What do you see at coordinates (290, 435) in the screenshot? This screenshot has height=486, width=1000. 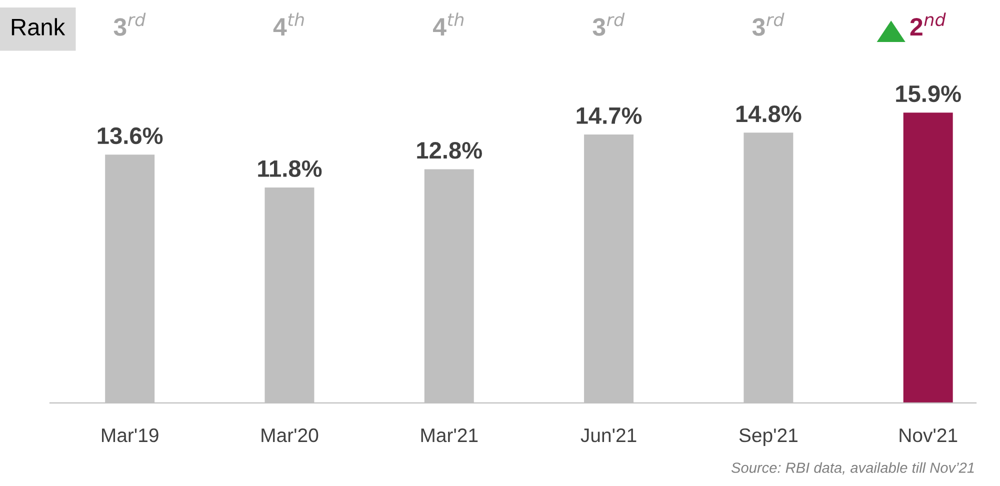 I see `x-tick-label: Mar'20` at bounding box center [290, 435].